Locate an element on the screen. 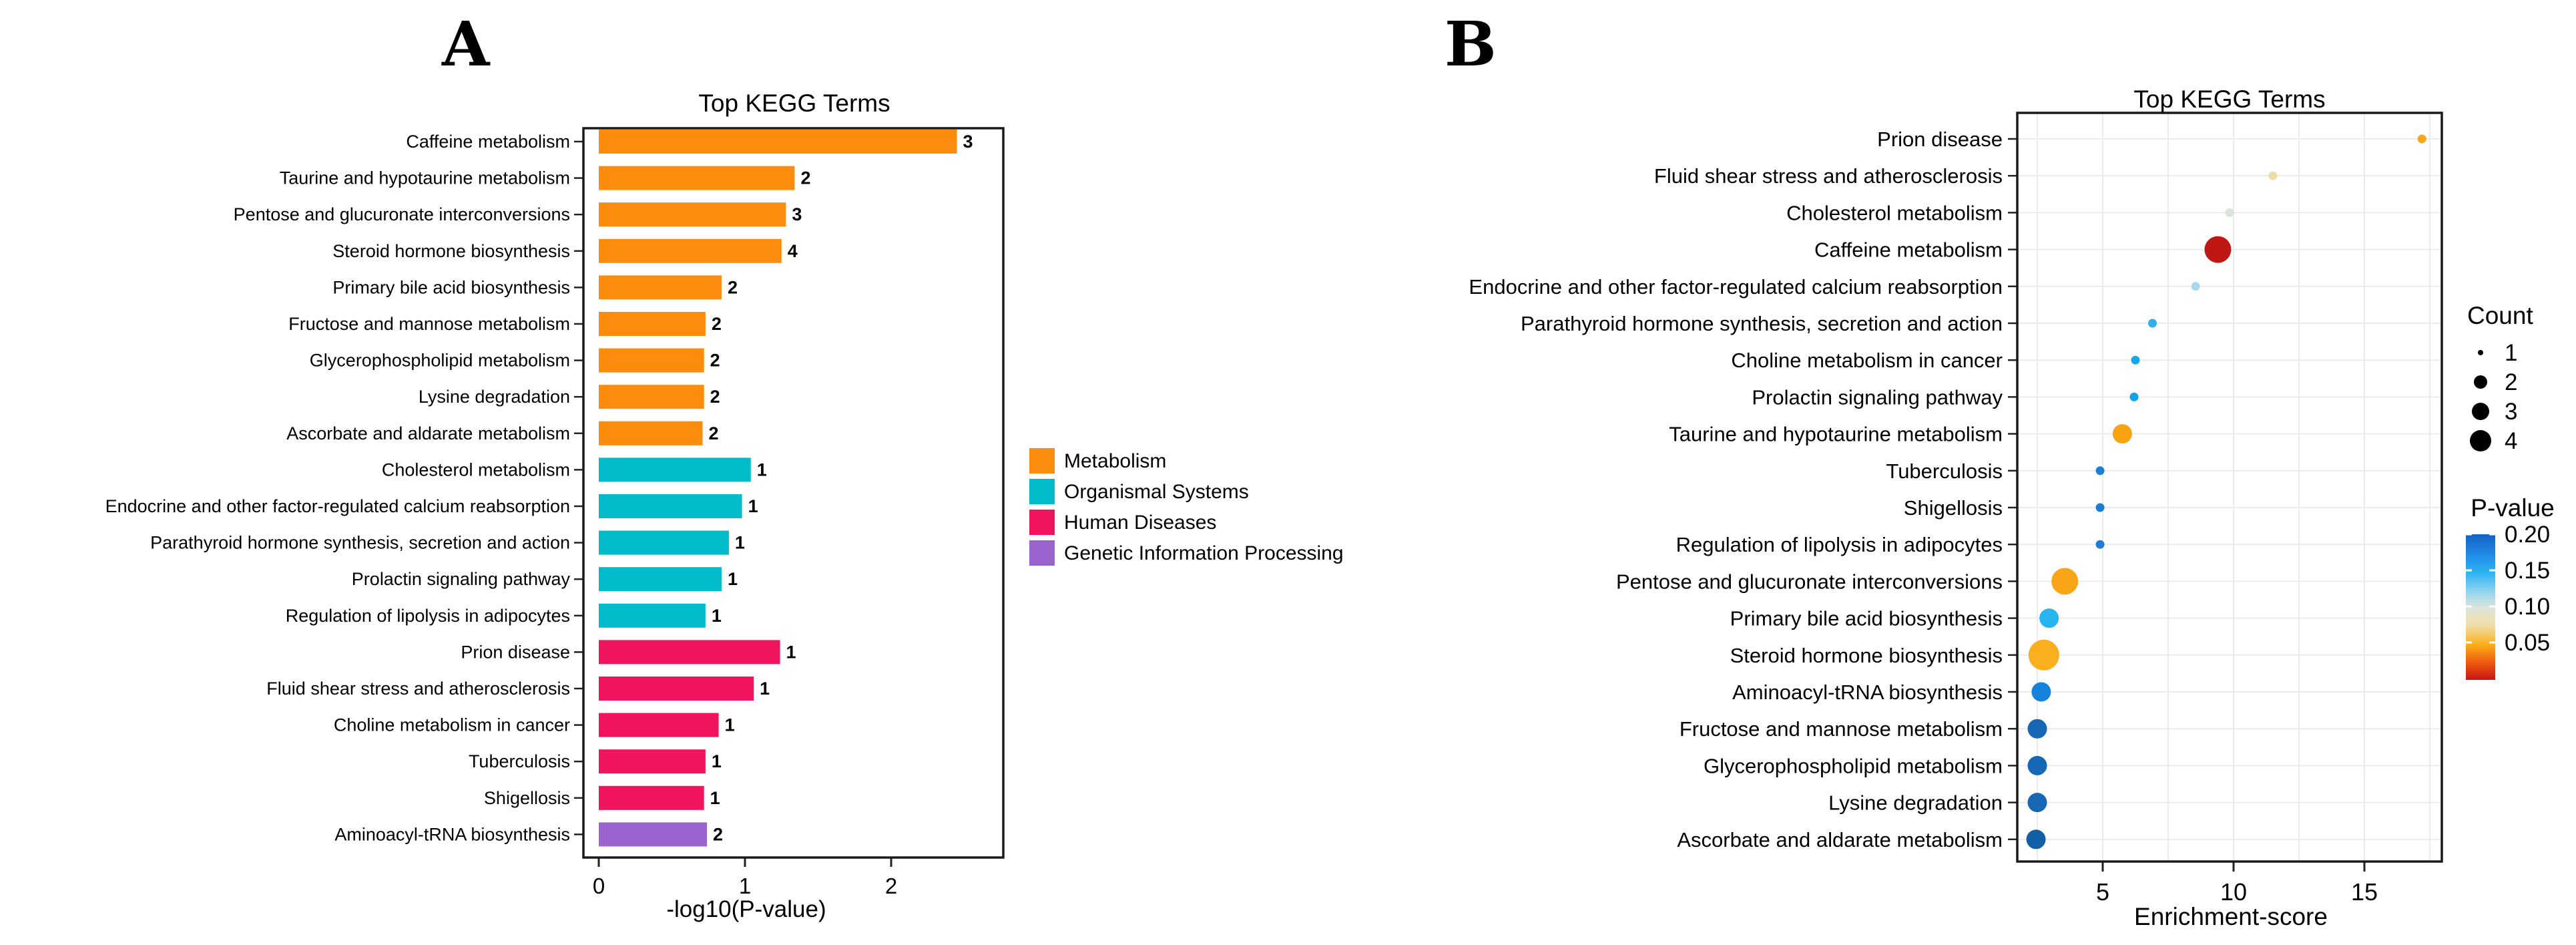 This screenshot has width=2576, height=945. legend-label-organismal-systems: Organismal Systems is located at coordinates (1156, 492).